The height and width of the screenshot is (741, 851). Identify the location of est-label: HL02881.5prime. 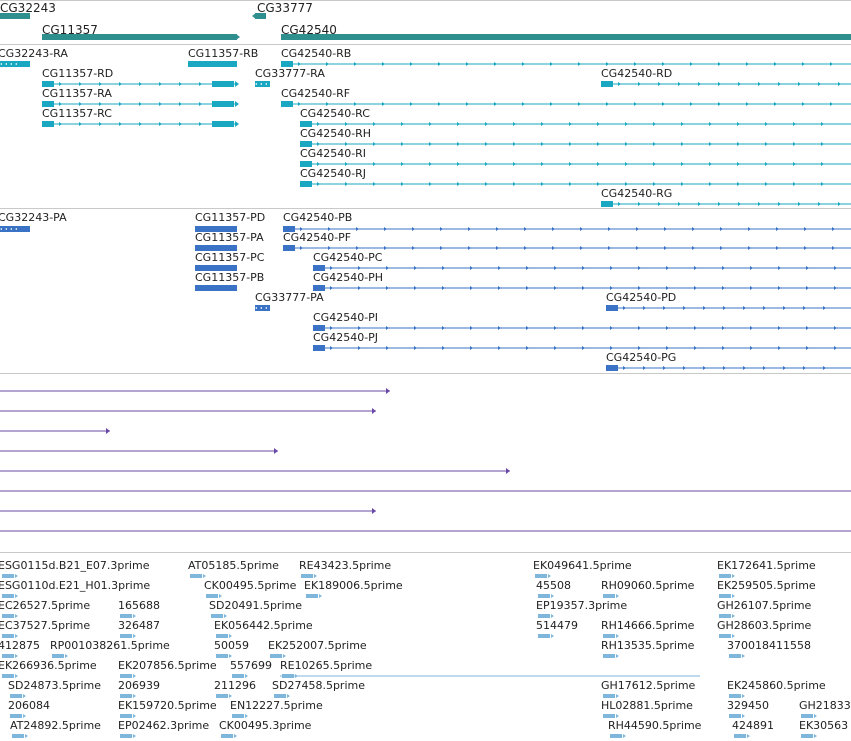
(647, 705).